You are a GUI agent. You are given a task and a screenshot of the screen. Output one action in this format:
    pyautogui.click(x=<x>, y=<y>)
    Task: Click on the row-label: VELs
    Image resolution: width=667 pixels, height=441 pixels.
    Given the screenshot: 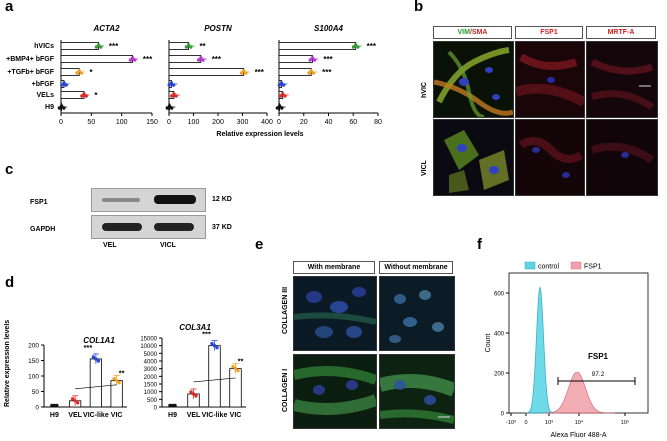 What is the action you would take?
    pyautogui.click(x=45, y=95)
    